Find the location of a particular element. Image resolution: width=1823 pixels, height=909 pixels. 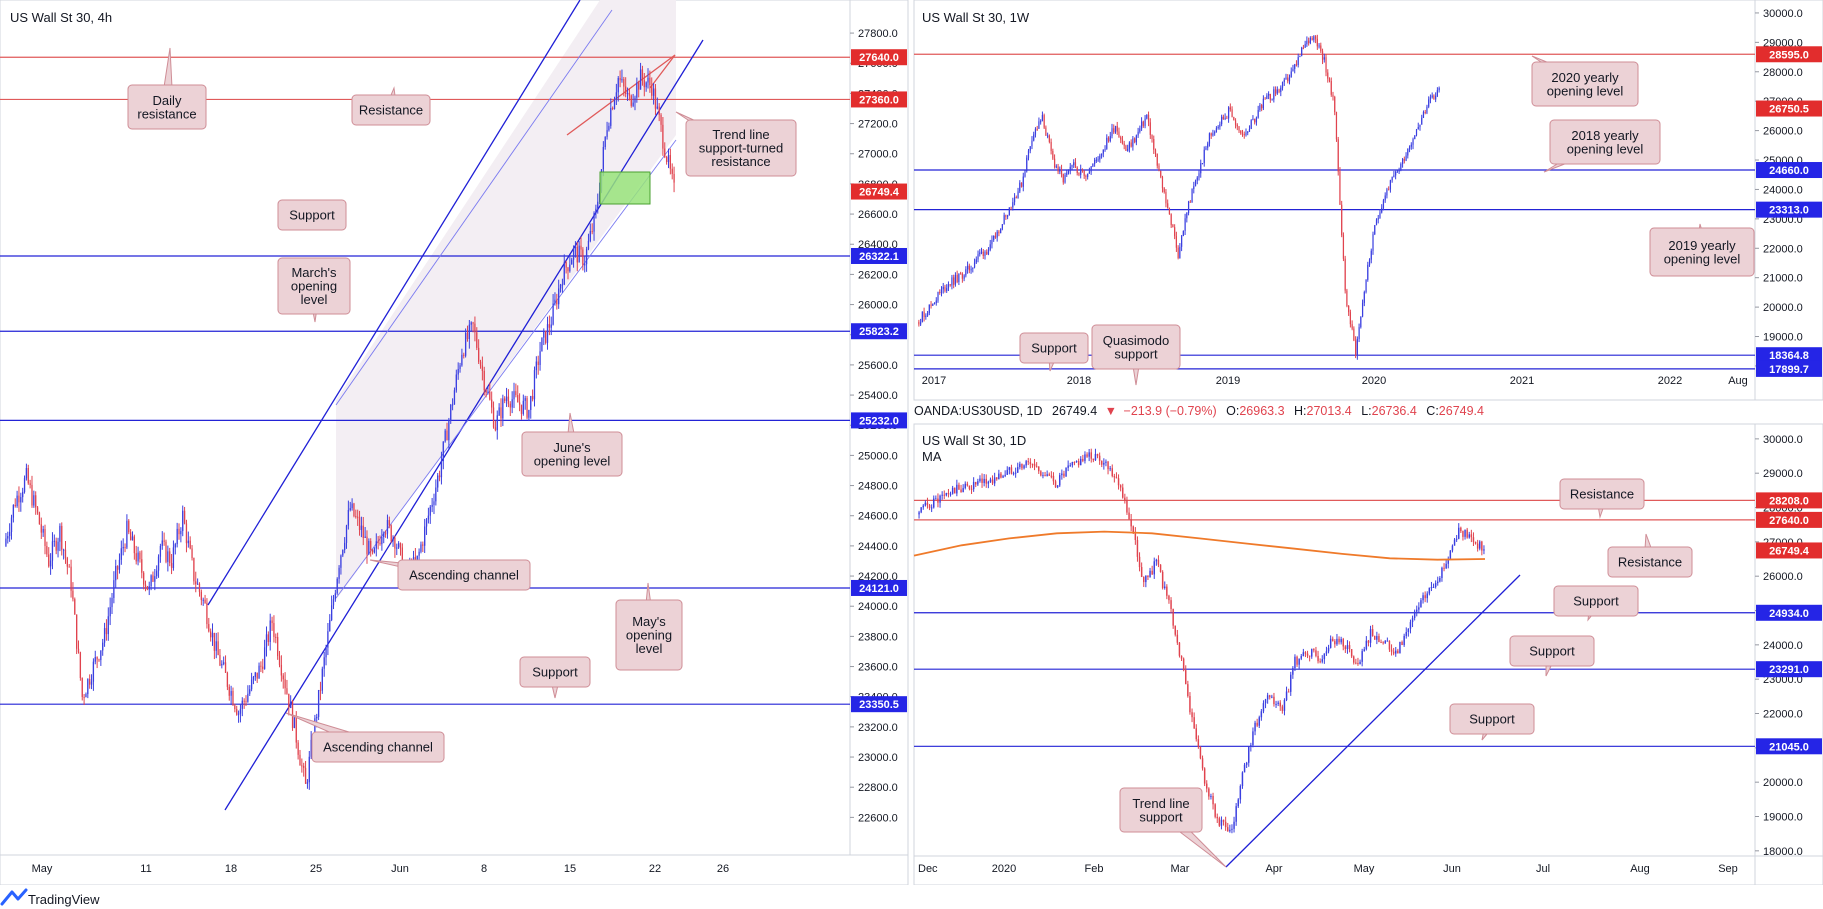

candles-1w is located at coordinates (1179, 197).